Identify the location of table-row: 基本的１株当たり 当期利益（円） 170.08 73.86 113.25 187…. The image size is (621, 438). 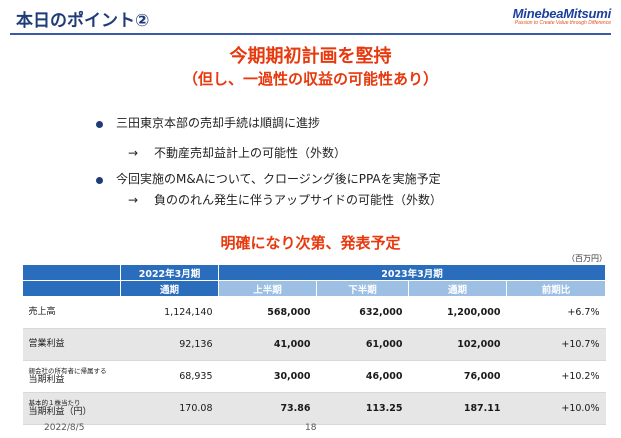
(314, 408).